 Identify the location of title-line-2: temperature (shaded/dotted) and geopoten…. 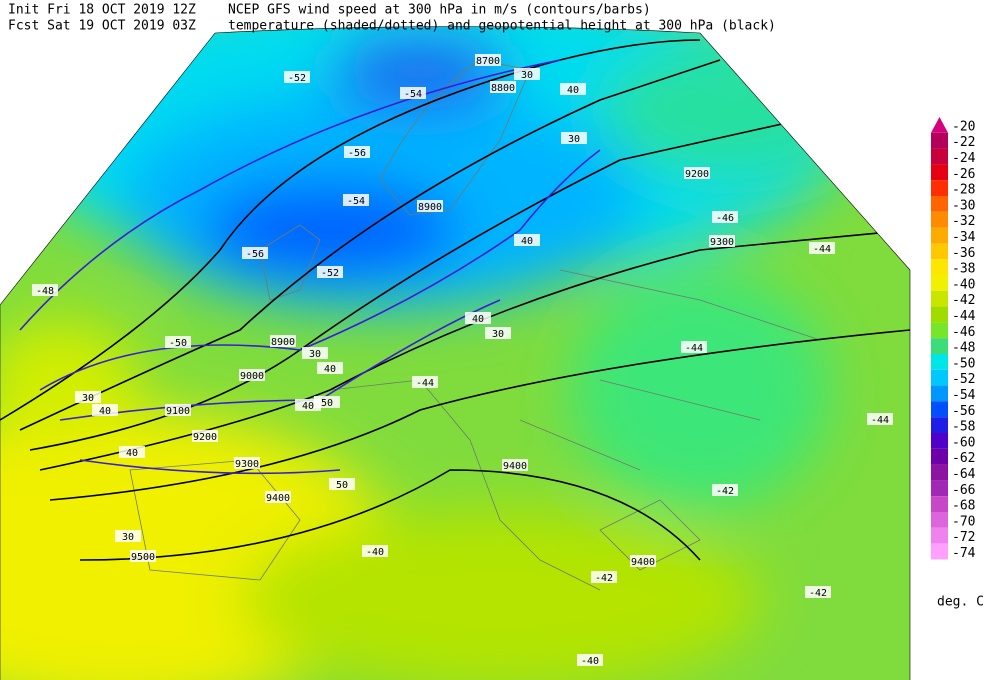
(502, 26).